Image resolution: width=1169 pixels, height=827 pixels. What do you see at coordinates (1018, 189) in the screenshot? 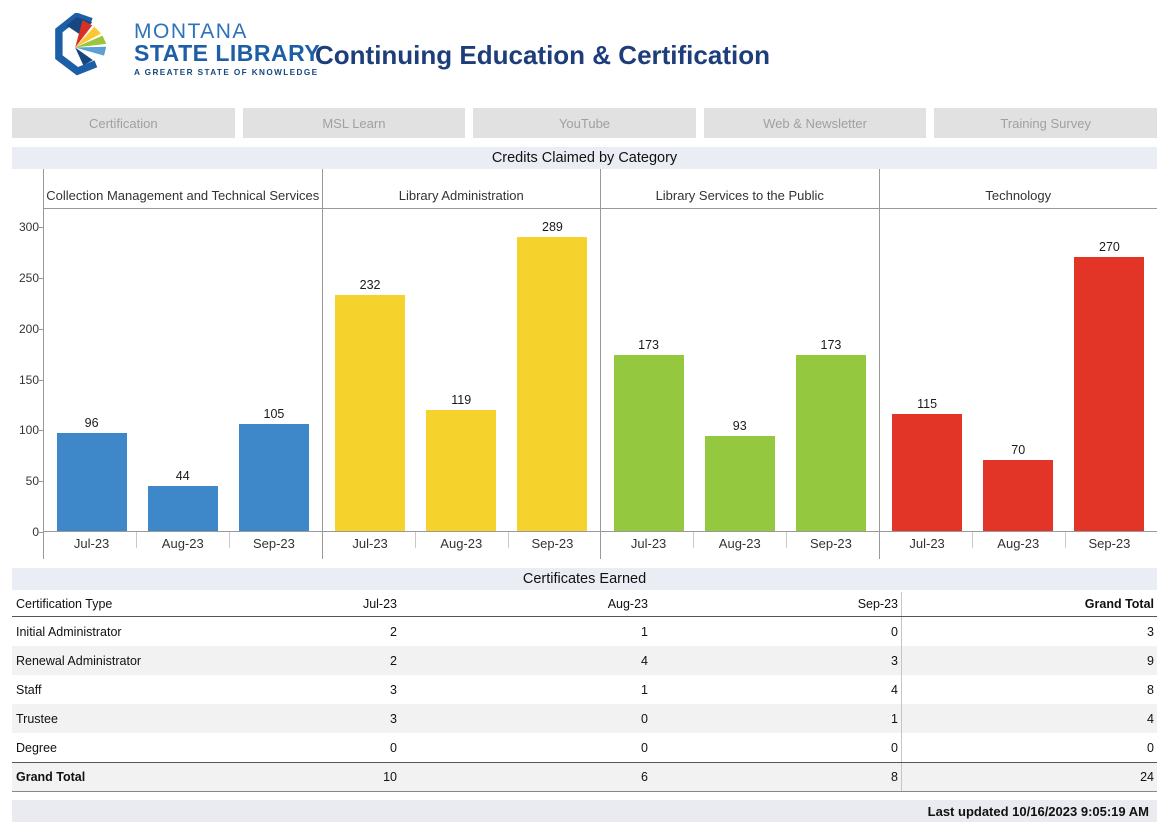
I see `panel-title-technology: Technology` at bounding box center [1018, 189].